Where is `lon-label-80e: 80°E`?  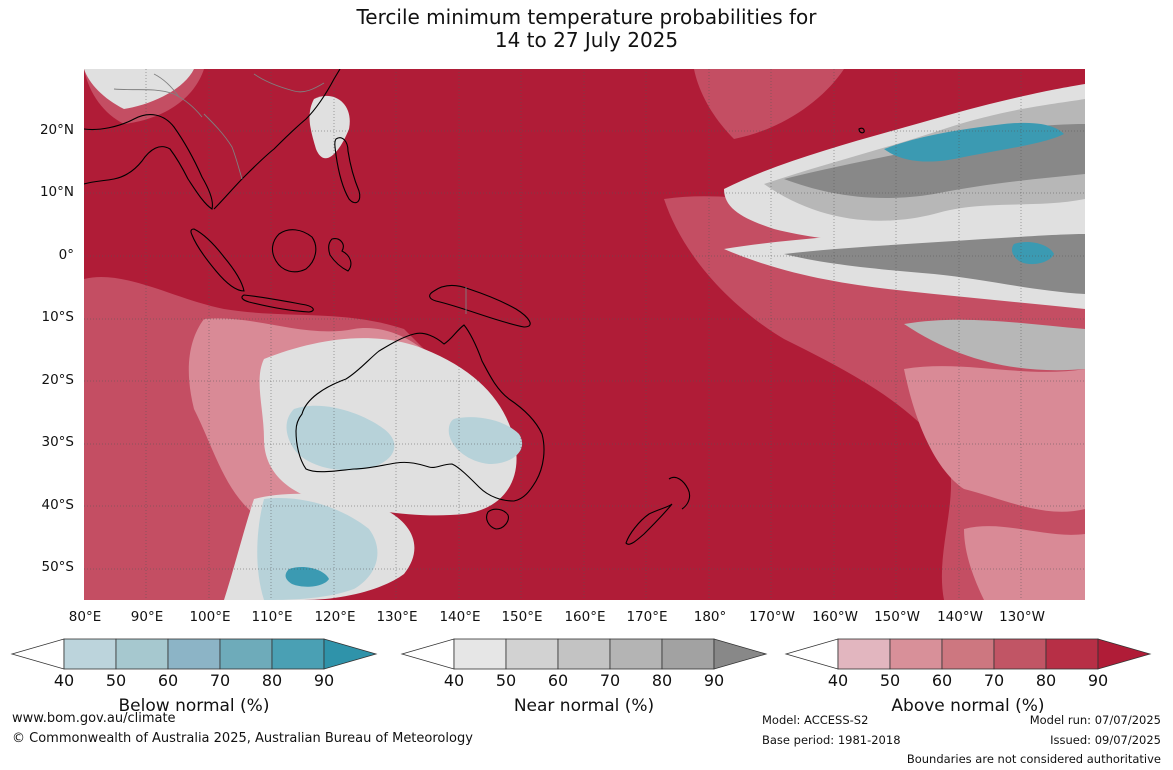 lon-label-80e: 80°E is located at coordinates (85, 617).